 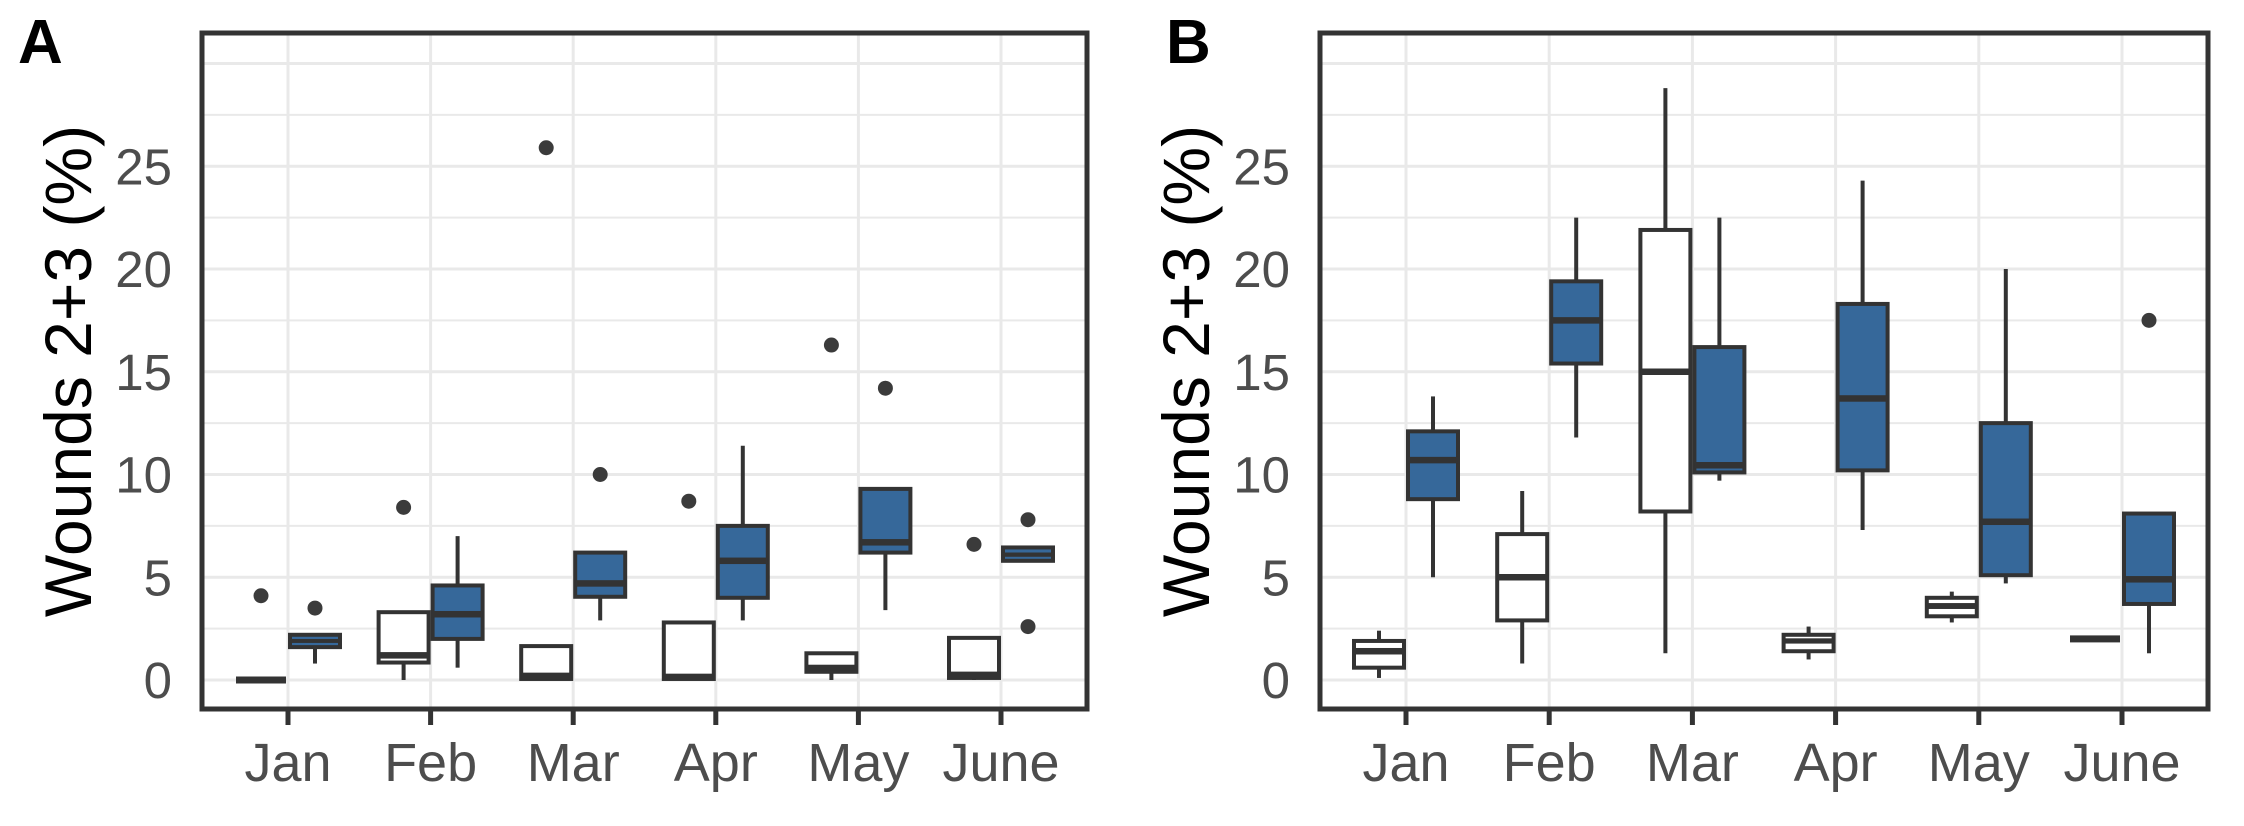 I want to click on box-group-1-white, so click(x=688, y=650).